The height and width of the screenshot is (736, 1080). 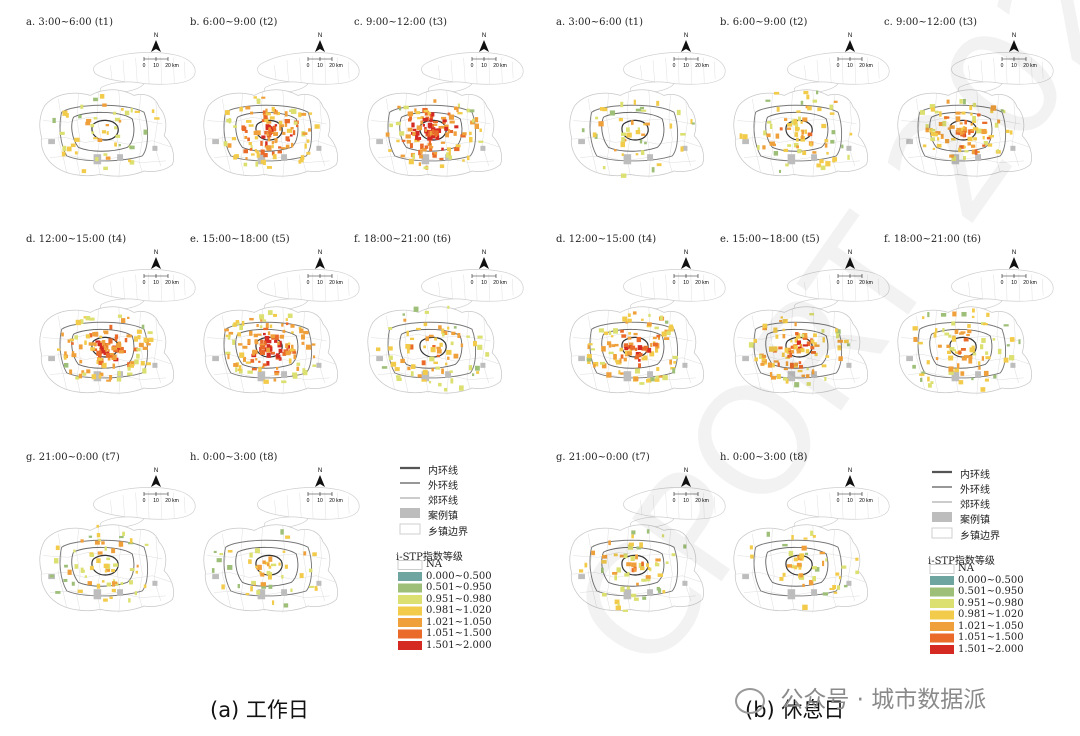 I want to click on scalebar-tick: 10, so click(x=850, y=501).